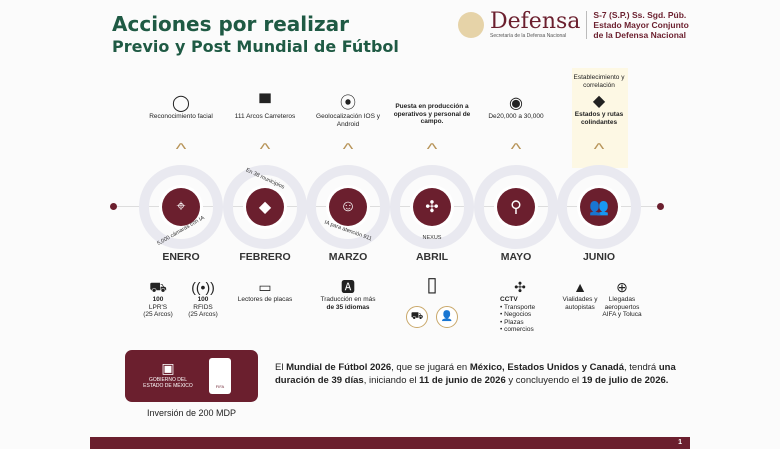 The width and height of the screenshot is (780, 449). I want to click on junio-icon: 👥, so click(599, 207).